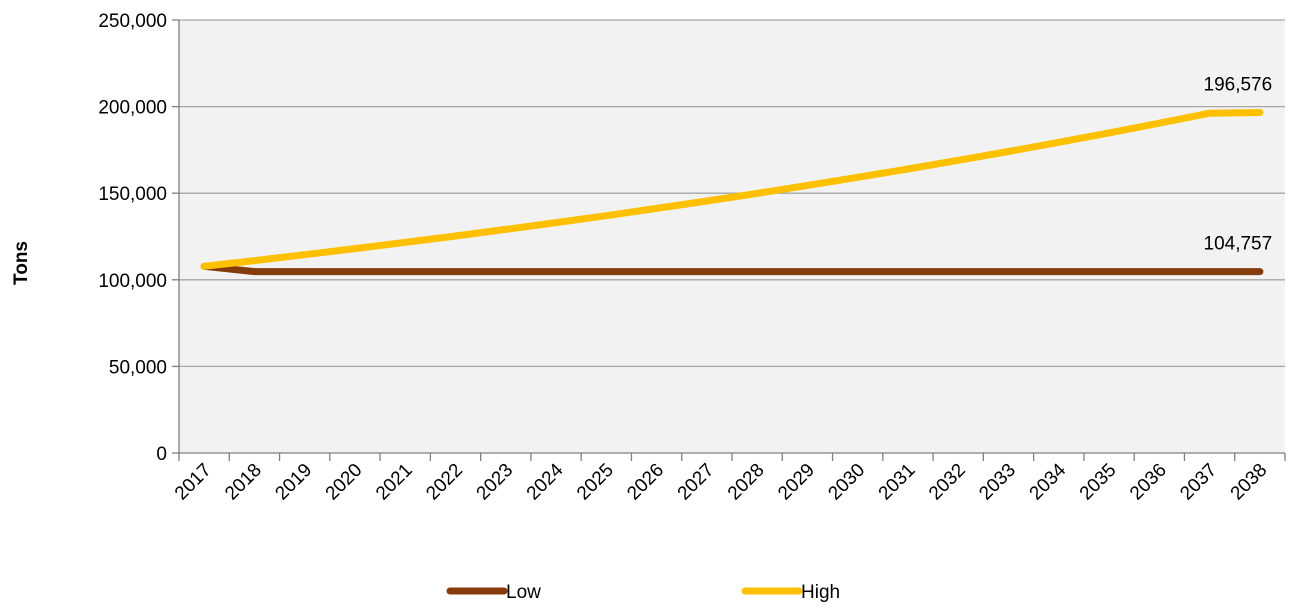 The width and height of the screenshot is (1306, 609). Describe the element at coordinates (523, 592) in the screenshot. I see `legend-label-low: Low` at that location.